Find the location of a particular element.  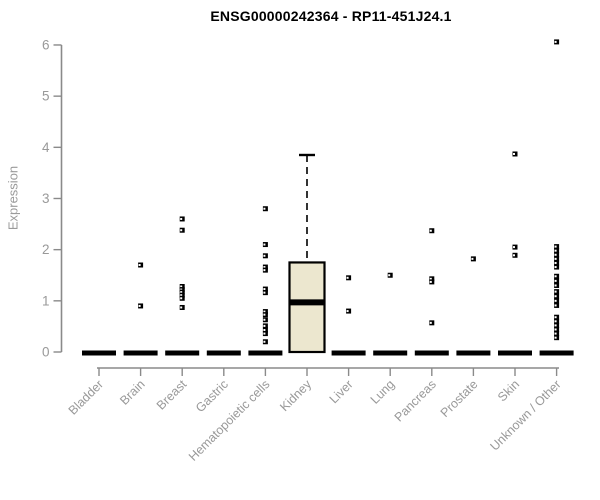

x-category-label: Lung is located at coordinates (383, 392).